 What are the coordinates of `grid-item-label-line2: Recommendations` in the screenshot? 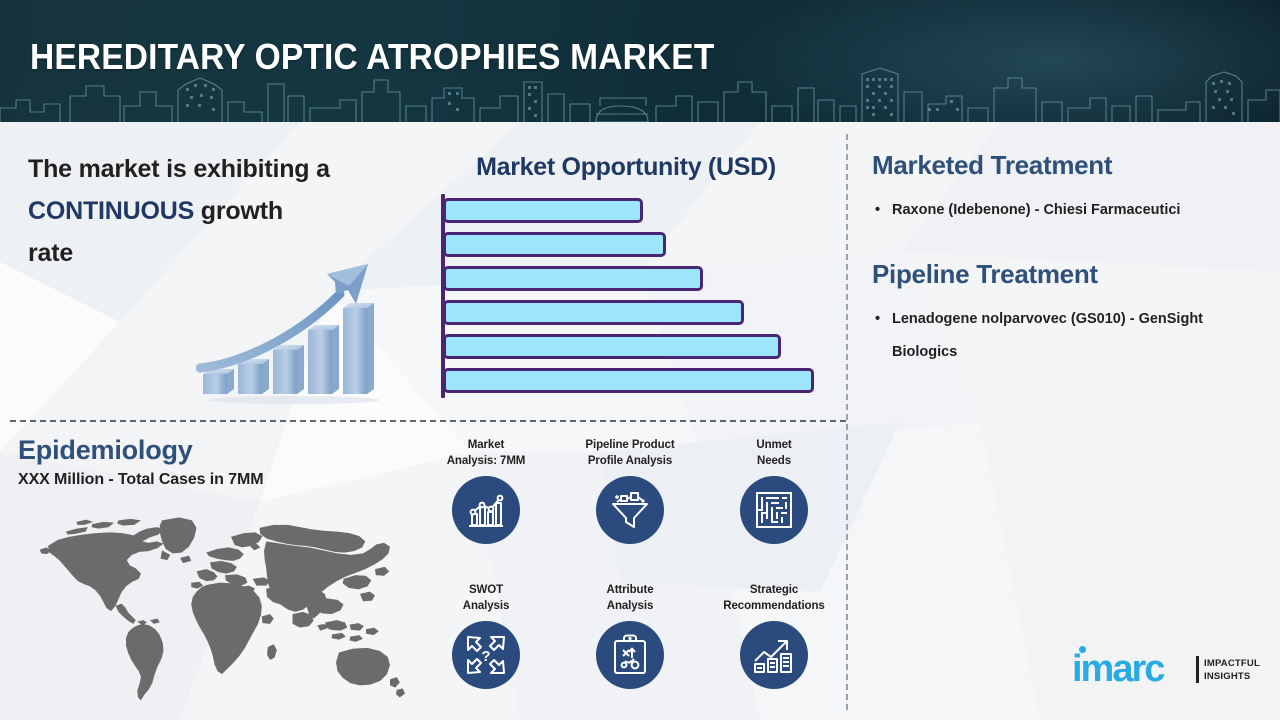 It's located at (774, 605).